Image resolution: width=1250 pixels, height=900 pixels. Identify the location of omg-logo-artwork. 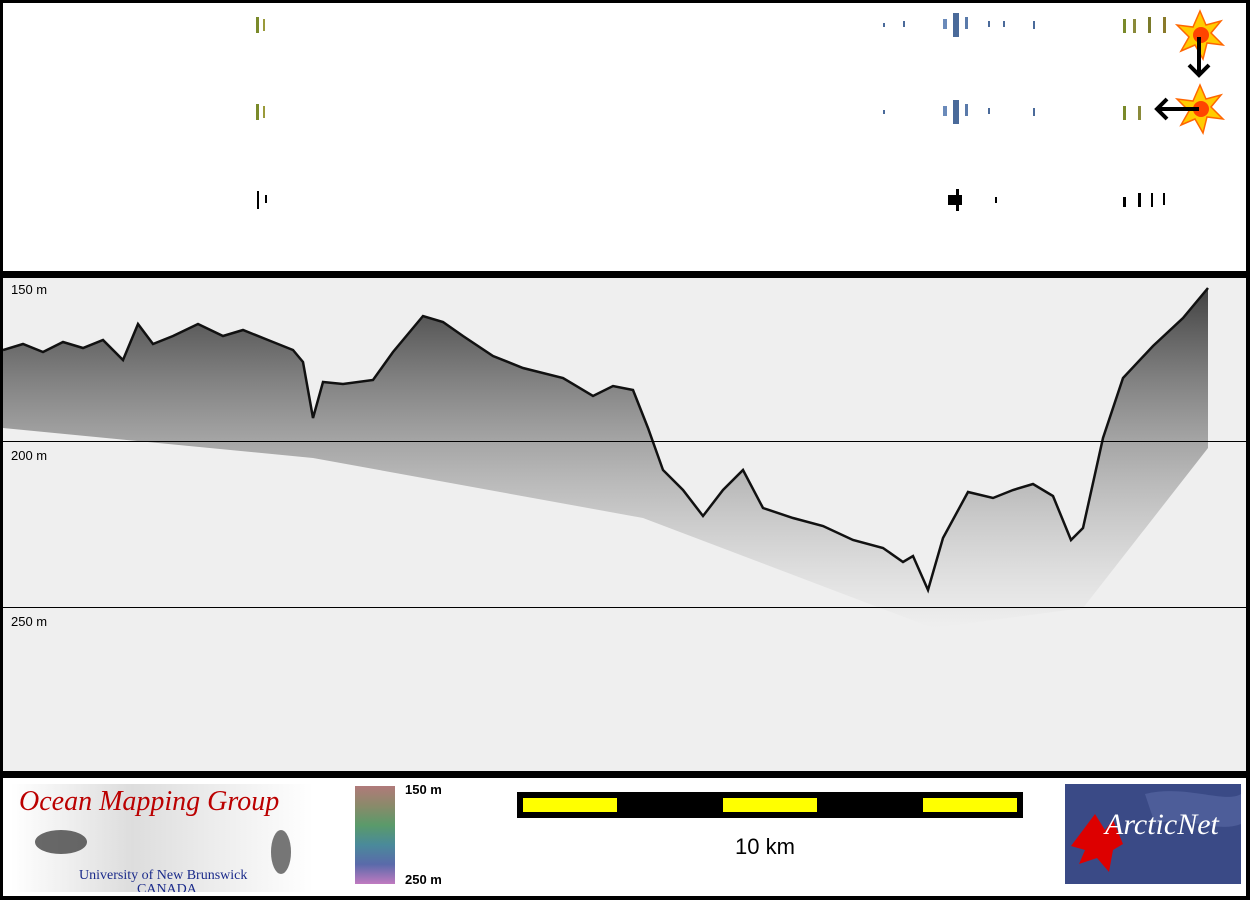
(163, 852).